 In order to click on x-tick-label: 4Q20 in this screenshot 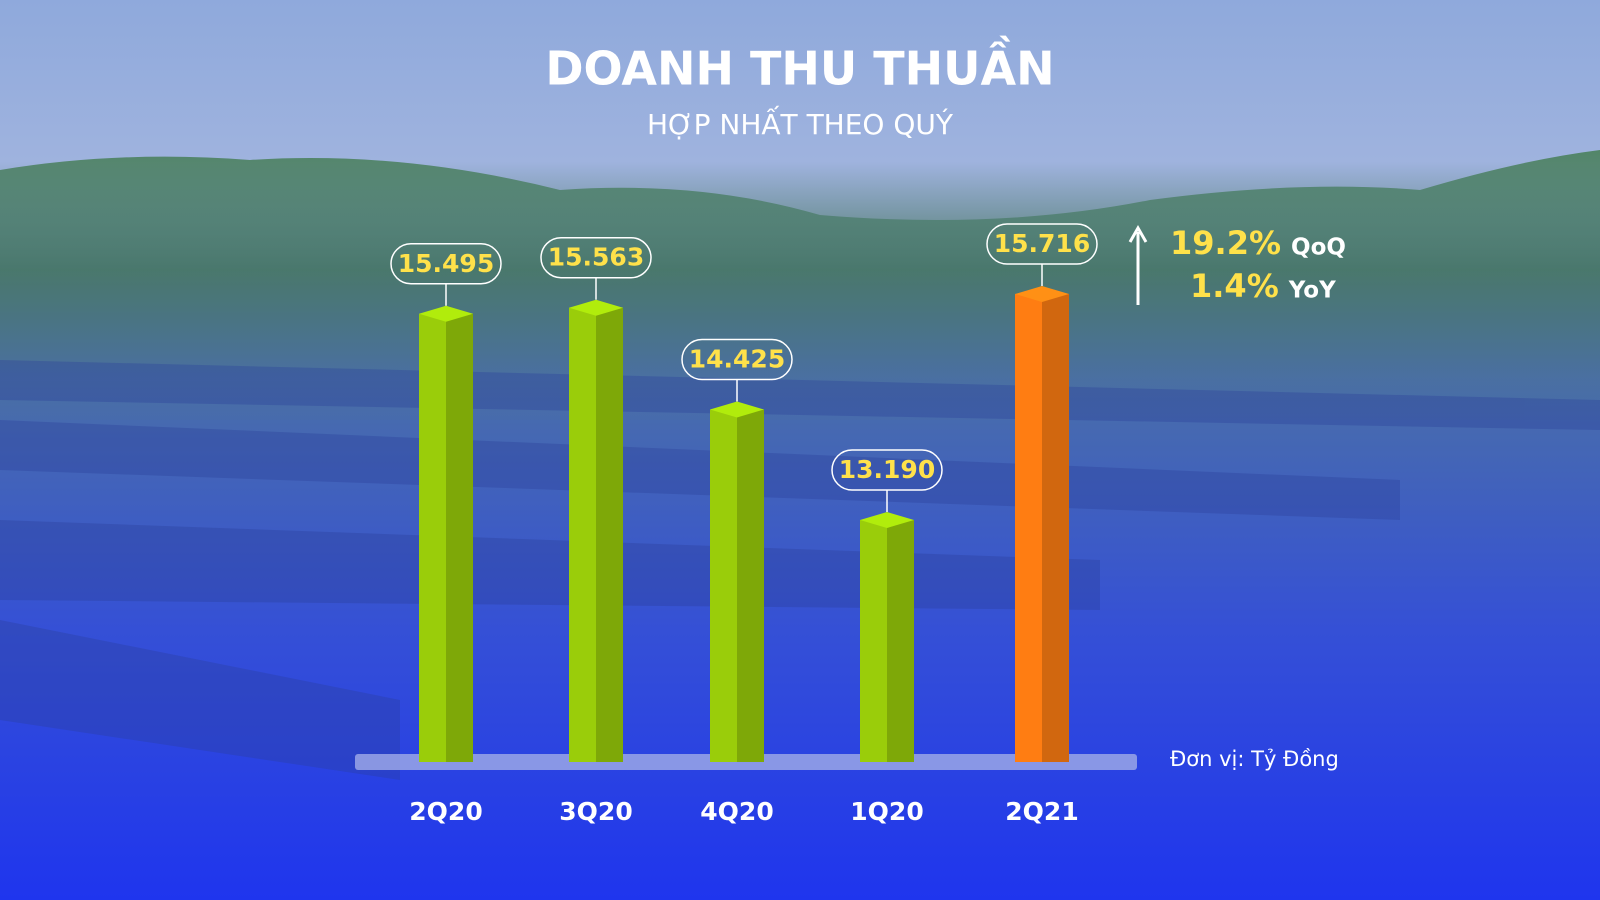, I will do `click(736, 811)`.